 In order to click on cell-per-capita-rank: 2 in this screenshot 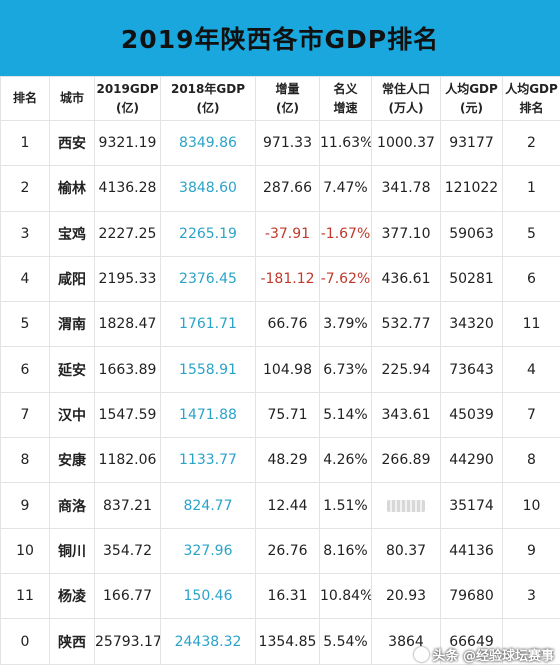, I will do `click(531, 143)`.